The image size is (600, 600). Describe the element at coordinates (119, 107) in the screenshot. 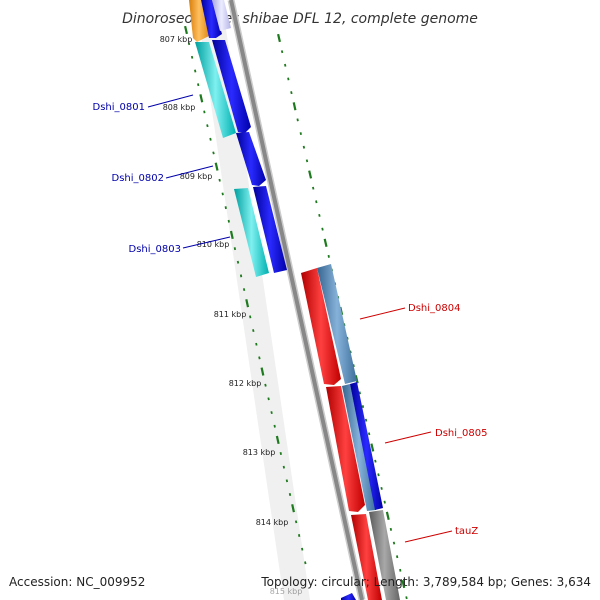

I see `gene-label-dshi-0801: Dshi_0801` at that location.